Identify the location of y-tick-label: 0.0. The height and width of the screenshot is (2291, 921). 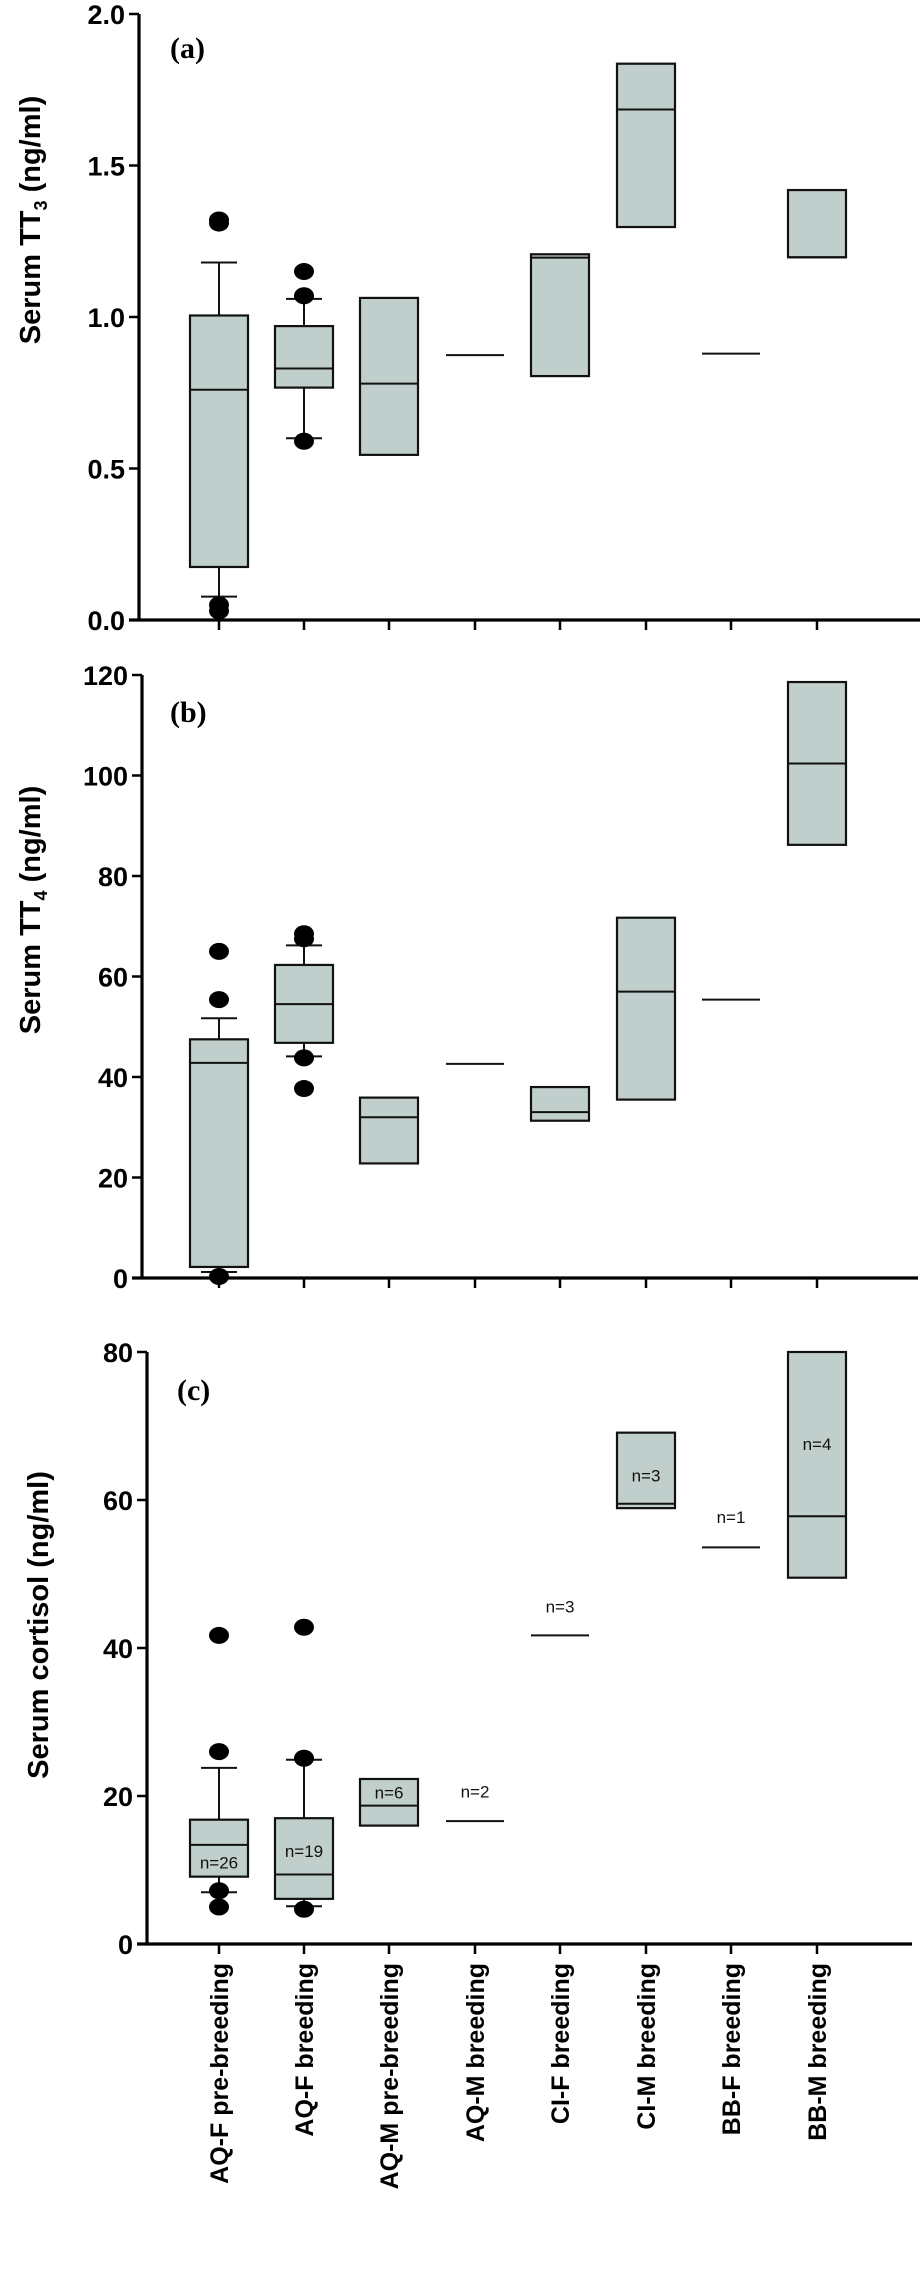
(106, 621).